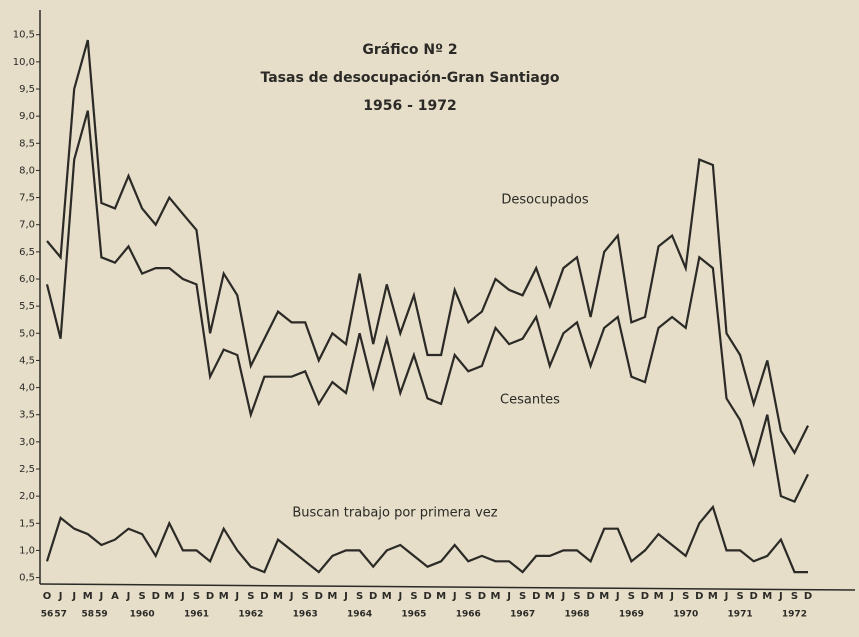 This screenshot has width=859, height=637. Describe the element at coordinates (27, 89) in the screenshot. I see `y-tick-label: 9,5` at that location.